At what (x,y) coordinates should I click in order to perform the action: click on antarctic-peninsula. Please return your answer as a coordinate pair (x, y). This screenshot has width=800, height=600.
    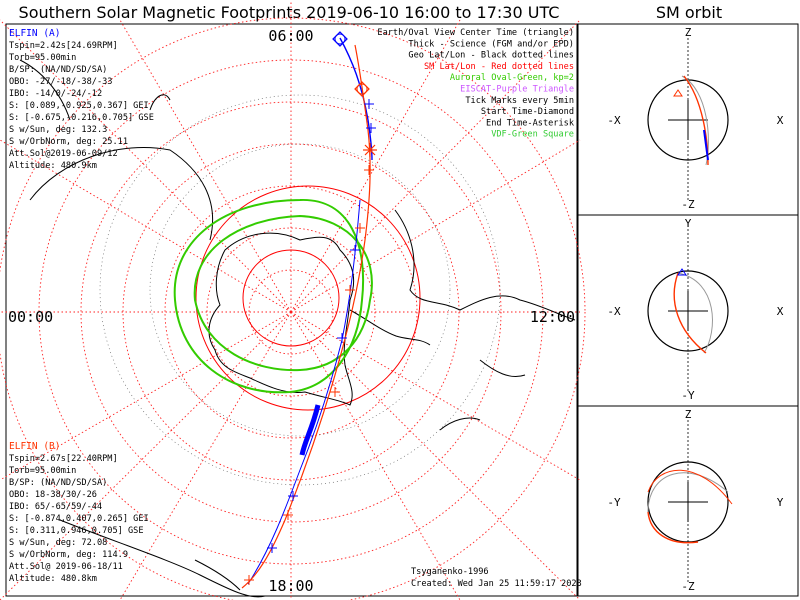
    Looking at the image, I should click on (390, 327).